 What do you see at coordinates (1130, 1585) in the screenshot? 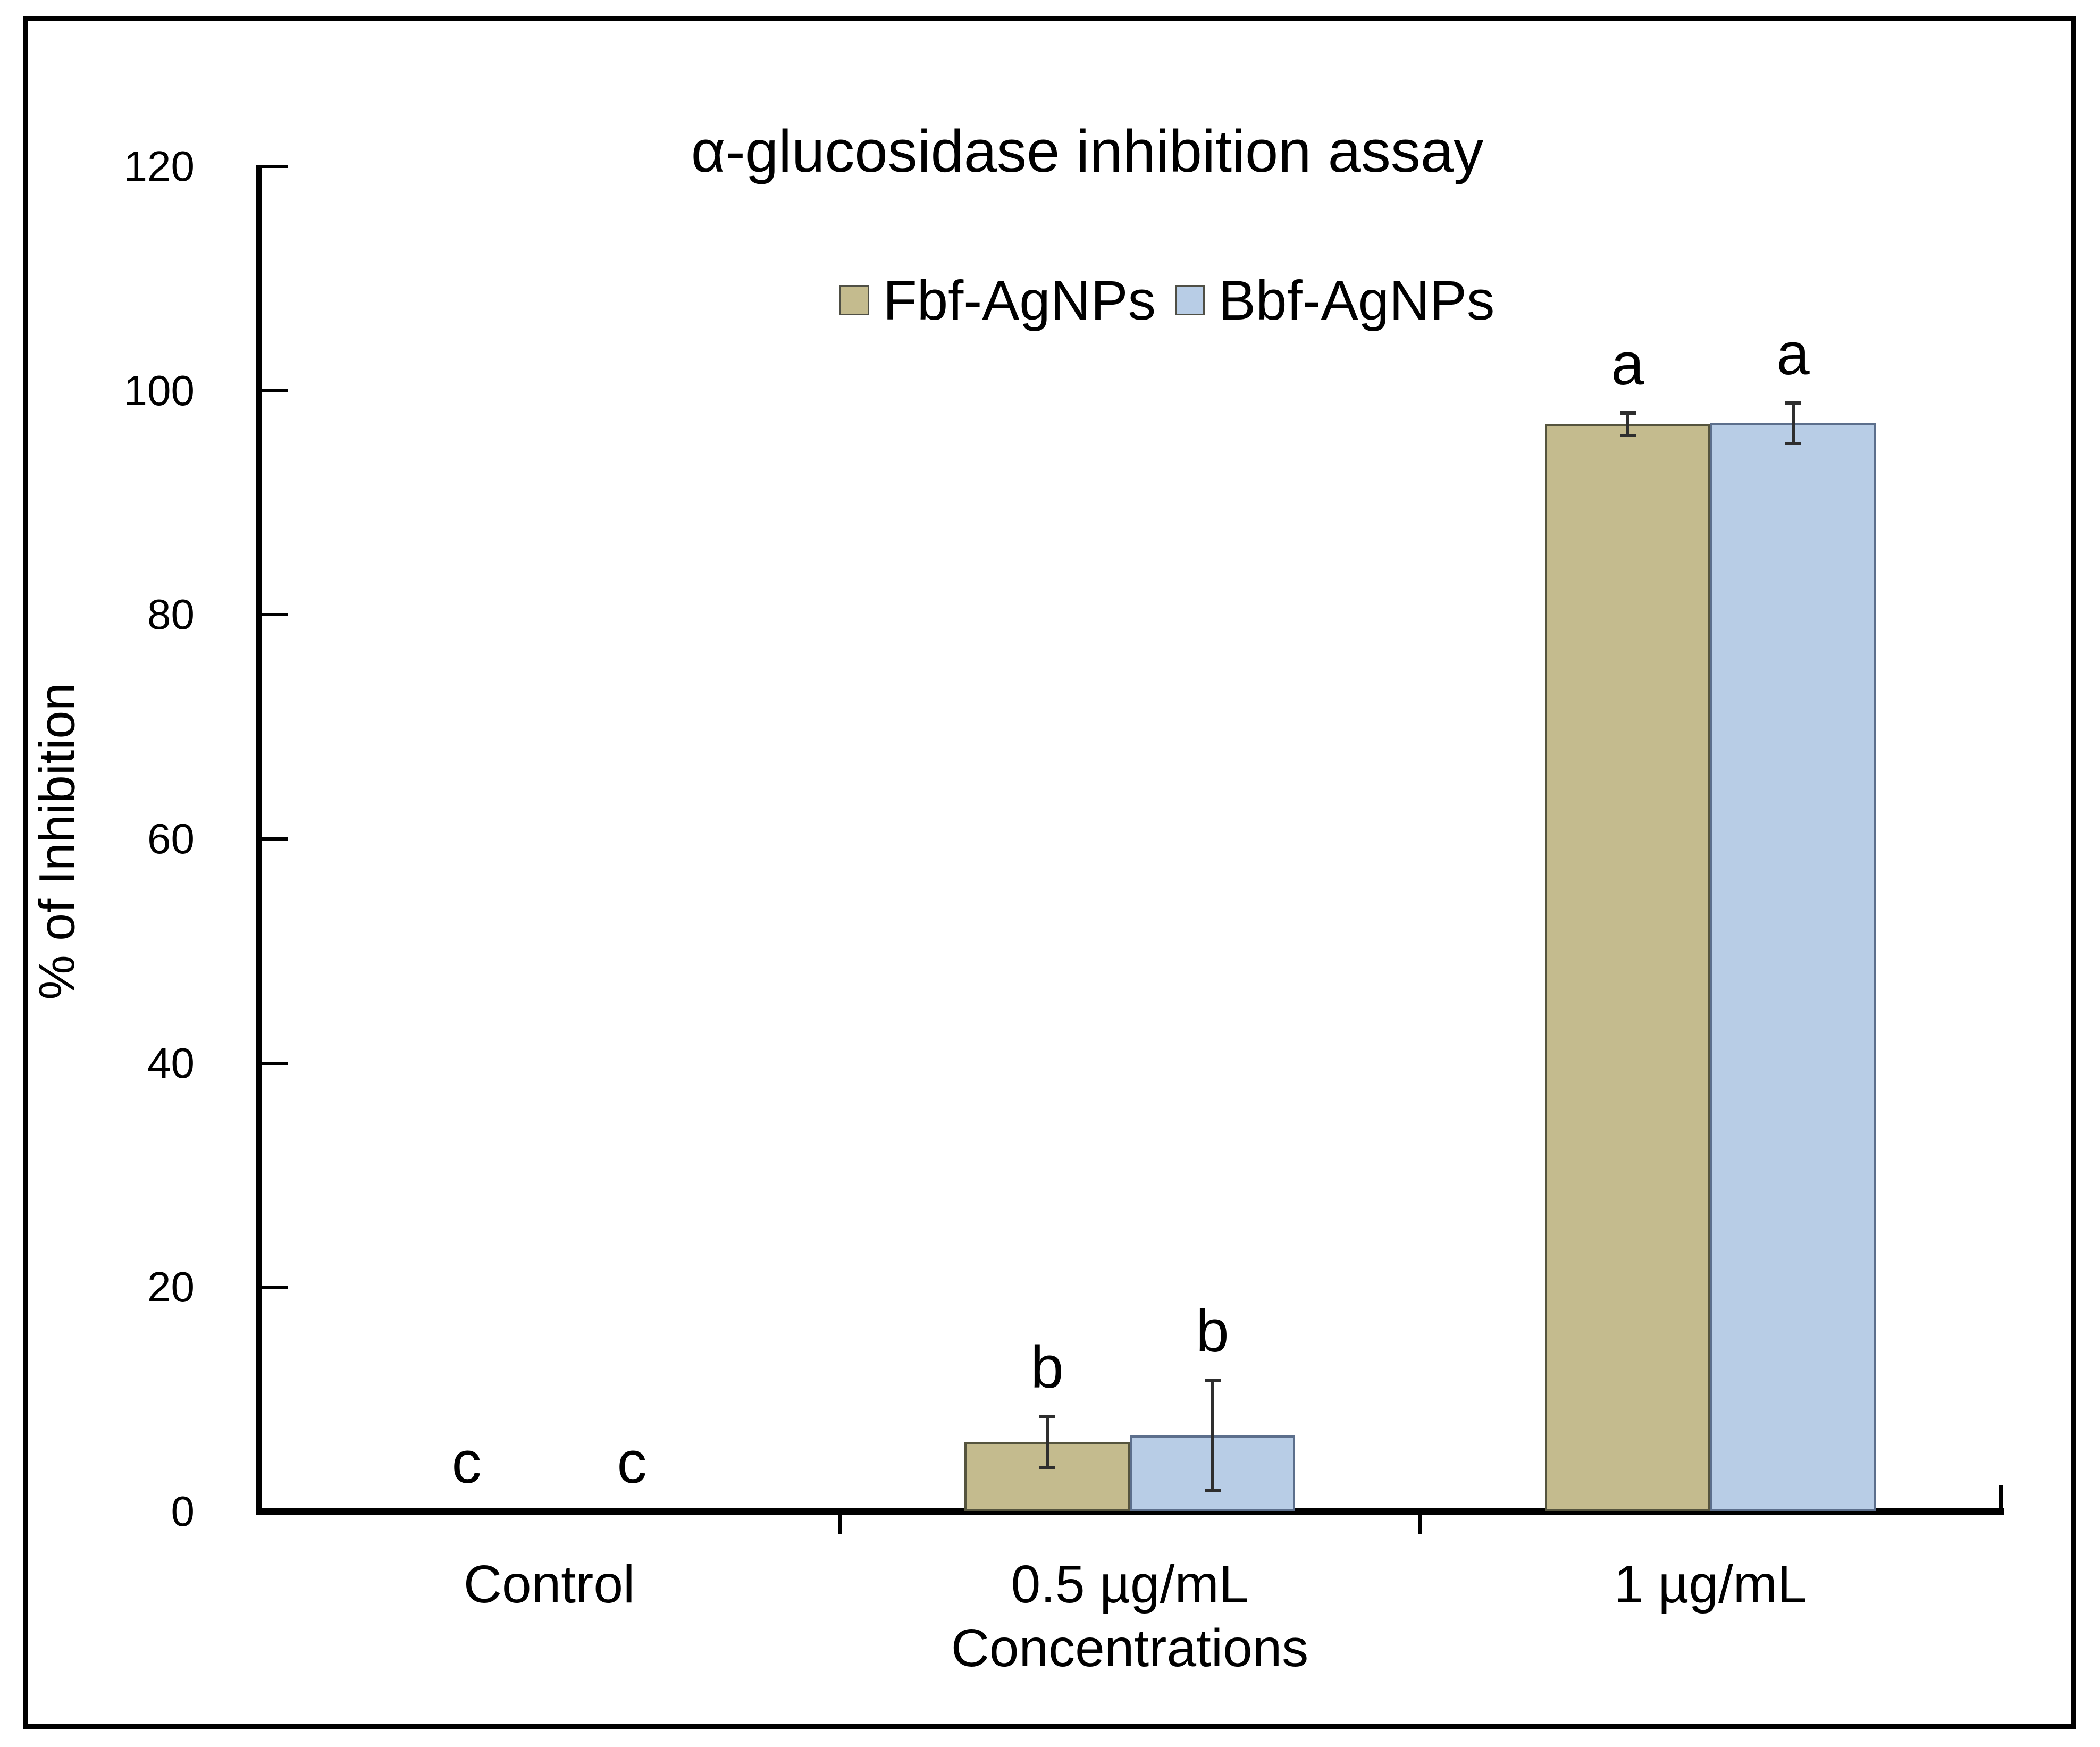
I see `x-tick-label: 0.5 µg/mL` at bounding box center [1130, 1585].